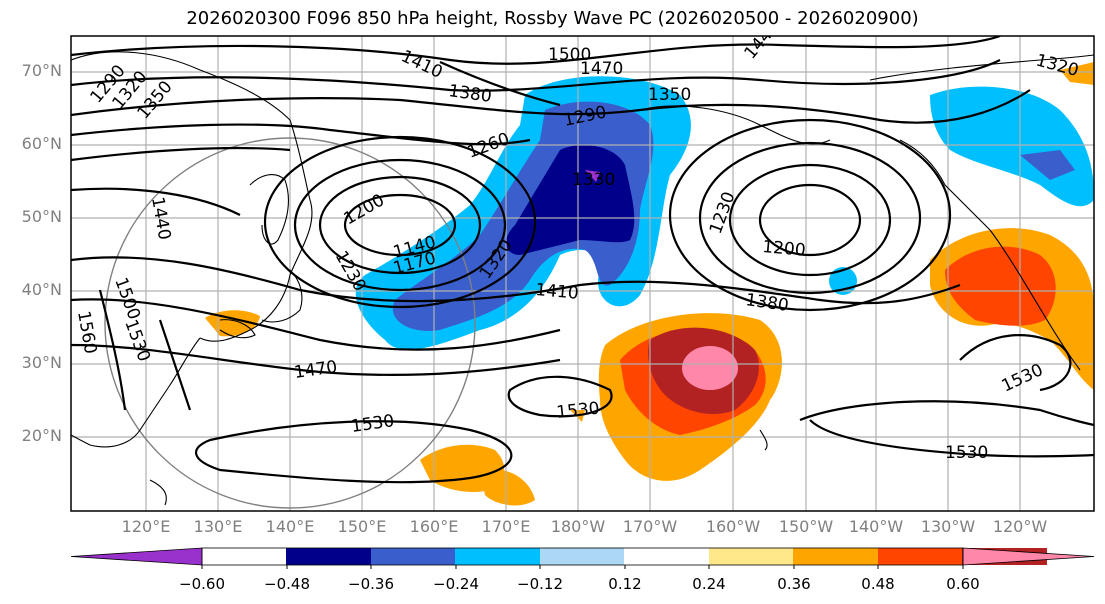  What do you see at coordinates (963, 584) in the screenshot?
I see `colorbar-tick-label: 0.60` at bounding box center [963, 584].